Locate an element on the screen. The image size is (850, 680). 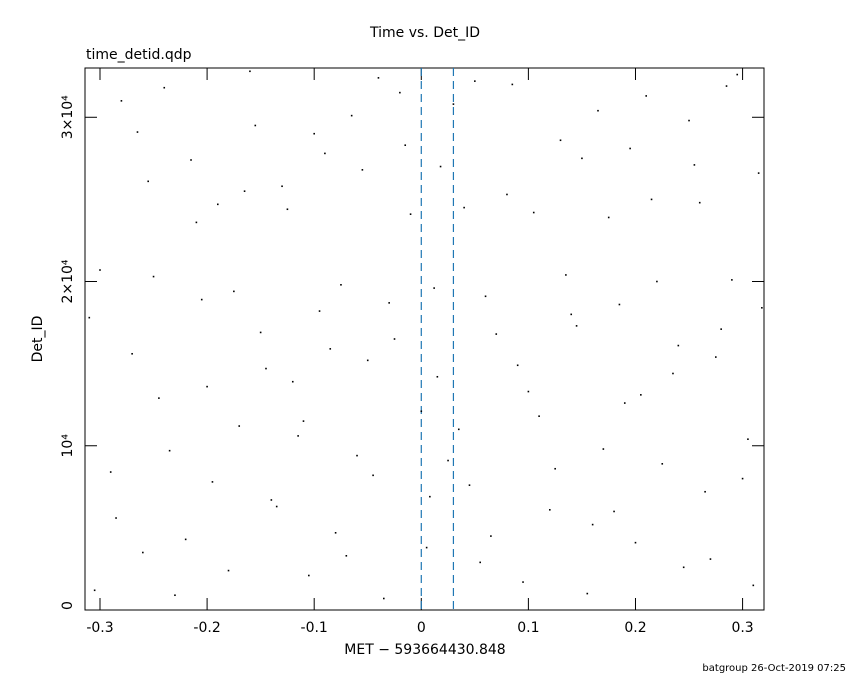
y-tick-label: 3×10⁴ is located at coordinates (68, 117).